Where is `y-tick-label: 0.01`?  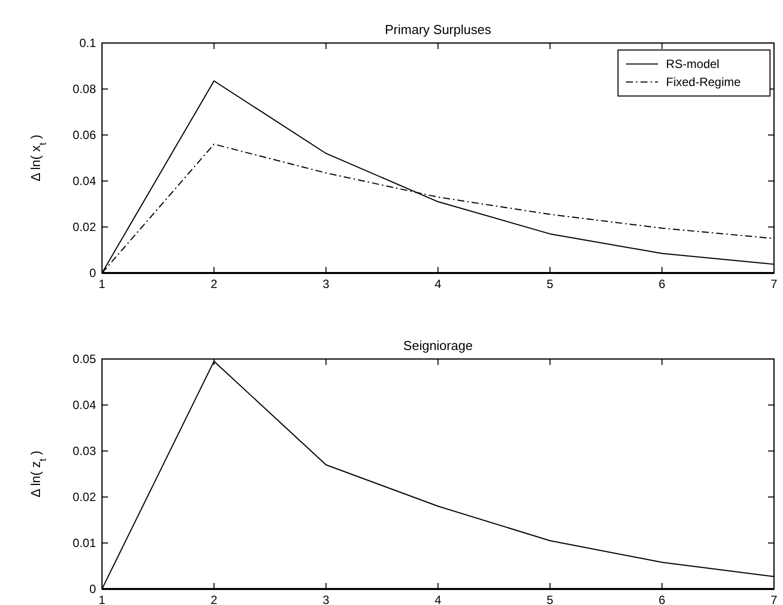 y-tick-label: 0.01 is located at coordinates (84, 543).